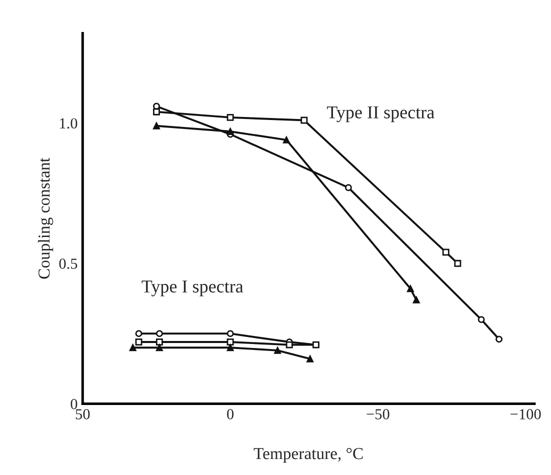 The image size is (551, 475). What do you see at coordinates (193, 288) in the screenshot?
I see `annotation: Type I spectra` at bounding box center [193, 288].